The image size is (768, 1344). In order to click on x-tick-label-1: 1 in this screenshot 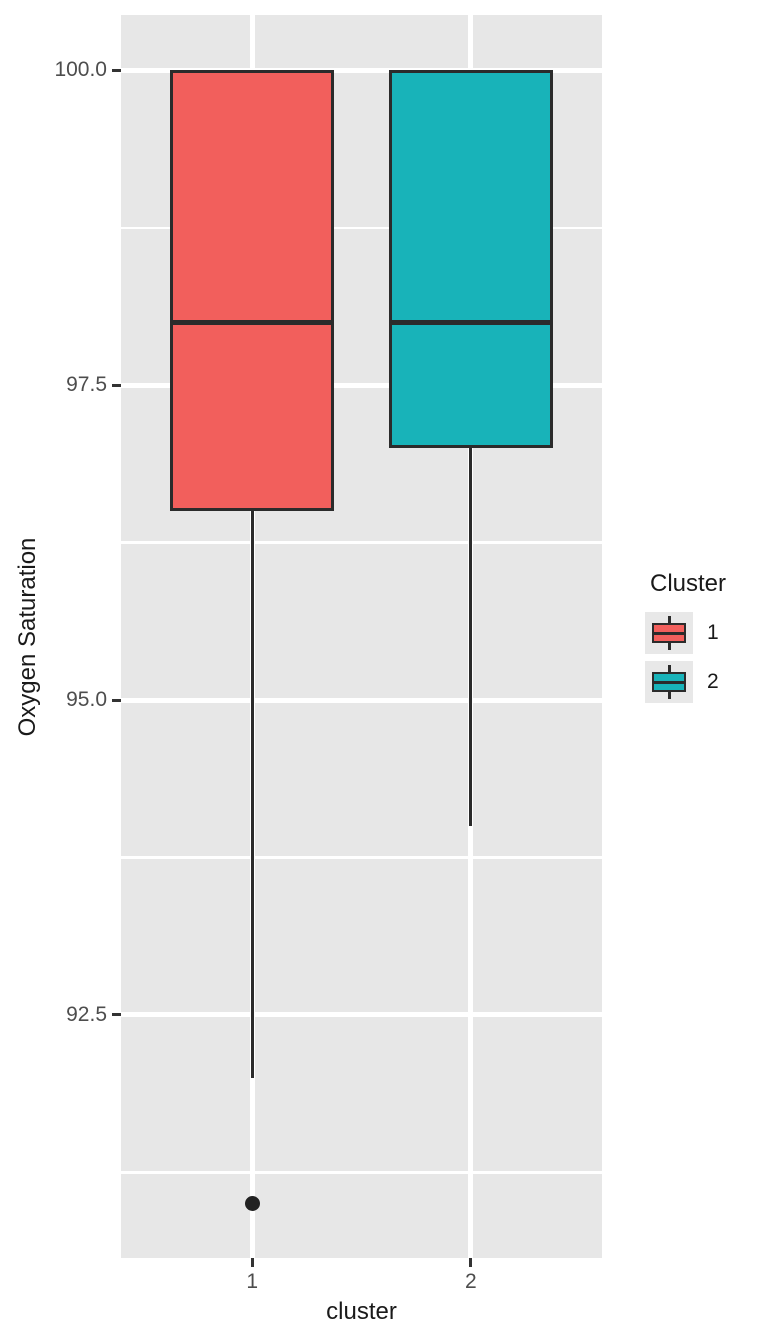, I will do `click(252, 1281)`.